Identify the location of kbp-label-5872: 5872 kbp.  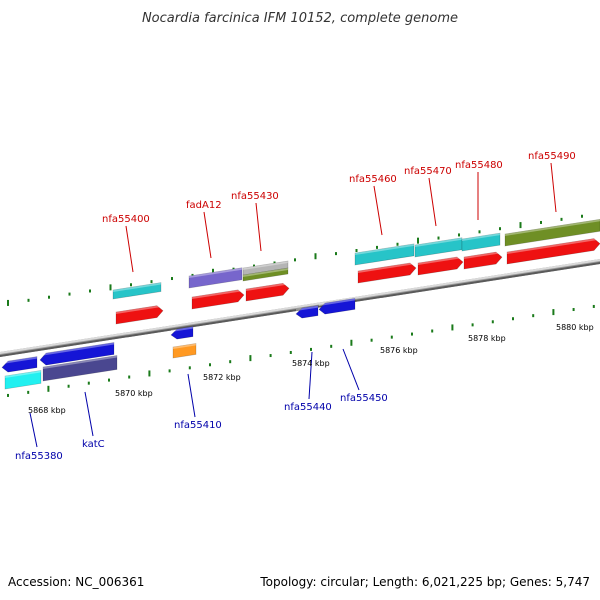
(222, 377).